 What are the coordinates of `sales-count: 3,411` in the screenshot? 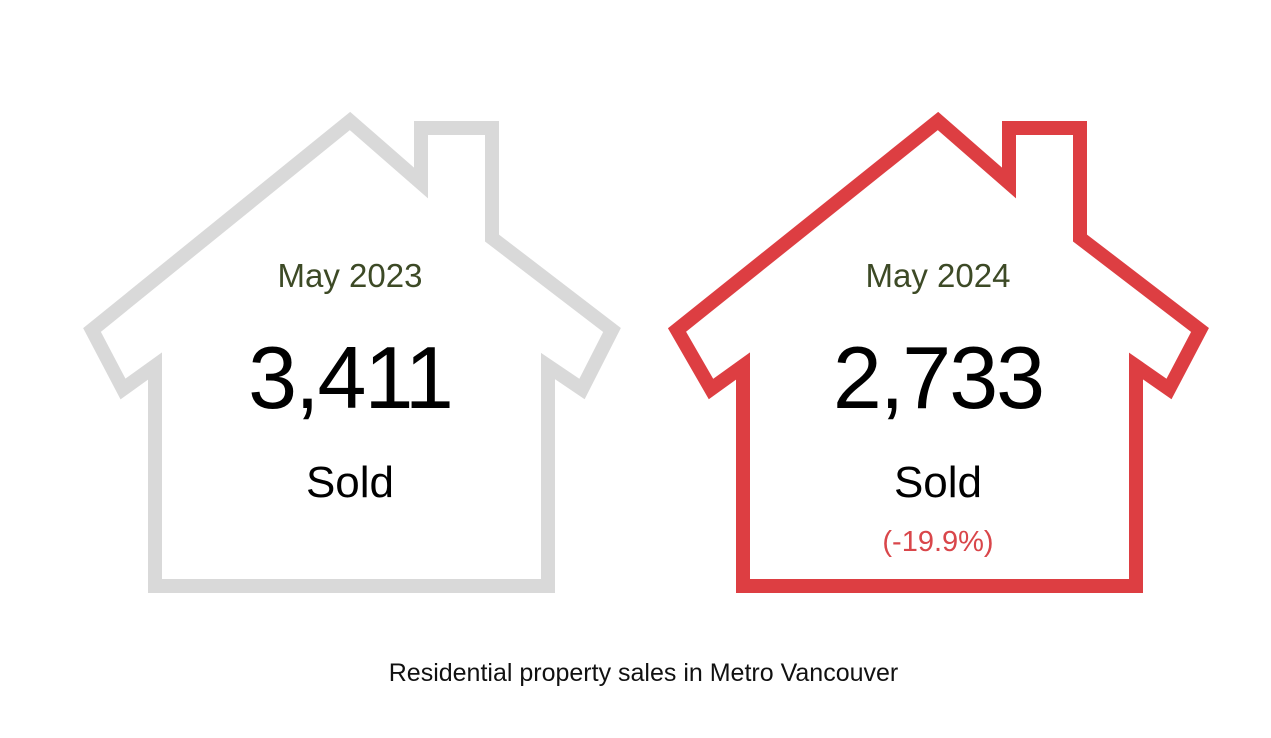 It's located at (351, 377).